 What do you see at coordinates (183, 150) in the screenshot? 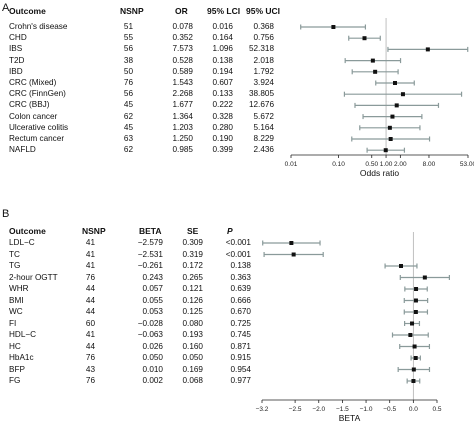
I see `cell-or: 0.985` at bounding box center [183, 150].